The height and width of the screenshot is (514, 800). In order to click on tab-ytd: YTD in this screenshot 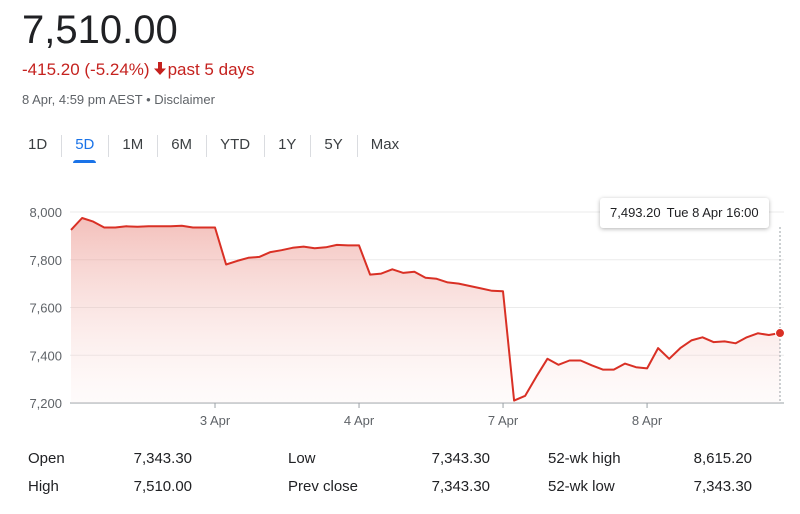, I will do `click(235, 145)`.